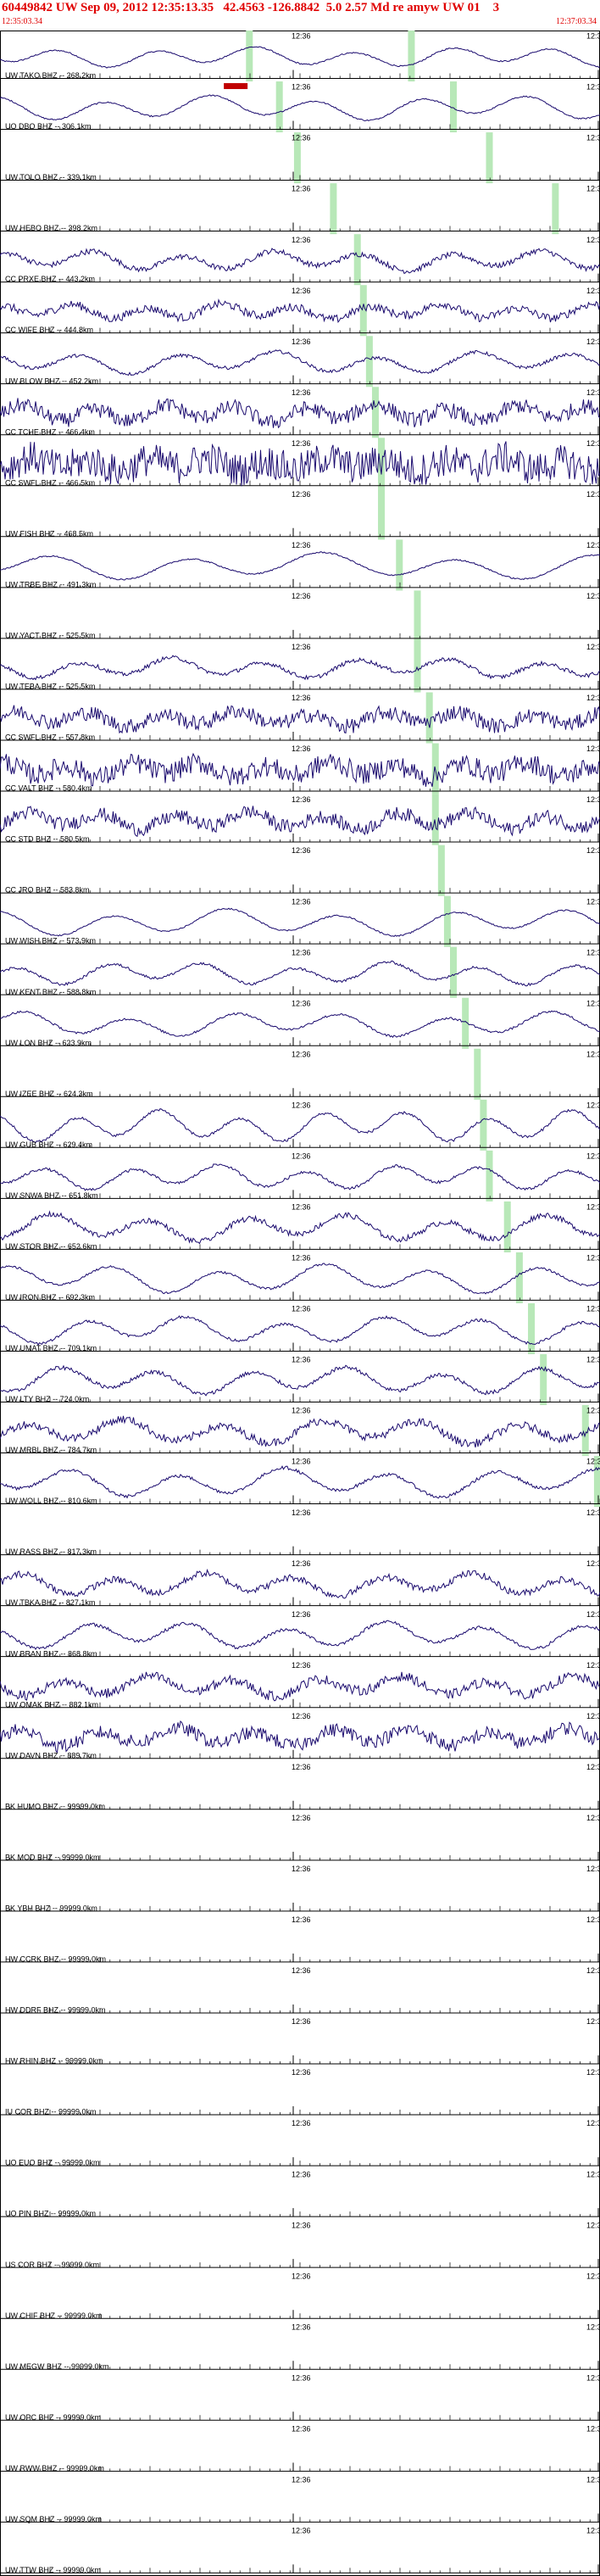 This screenshot has height=2576, width=600. I want to click on station-label: UW TAKO BHZ -- 268.2km, so click(50, 75).